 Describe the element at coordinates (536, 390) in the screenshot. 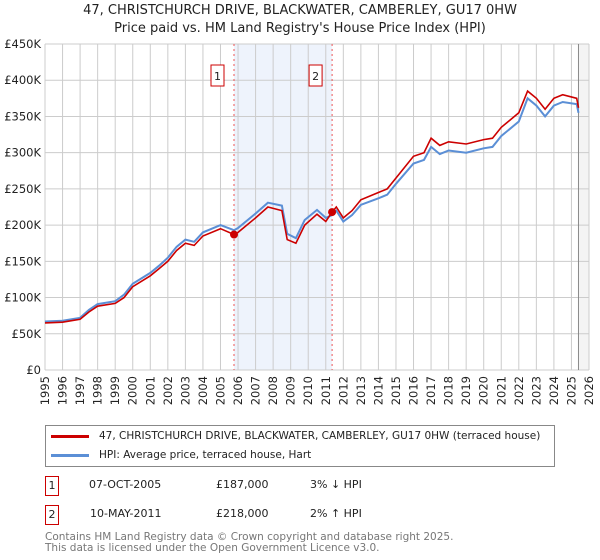

I see `x-tick-label: 2023` at that location.